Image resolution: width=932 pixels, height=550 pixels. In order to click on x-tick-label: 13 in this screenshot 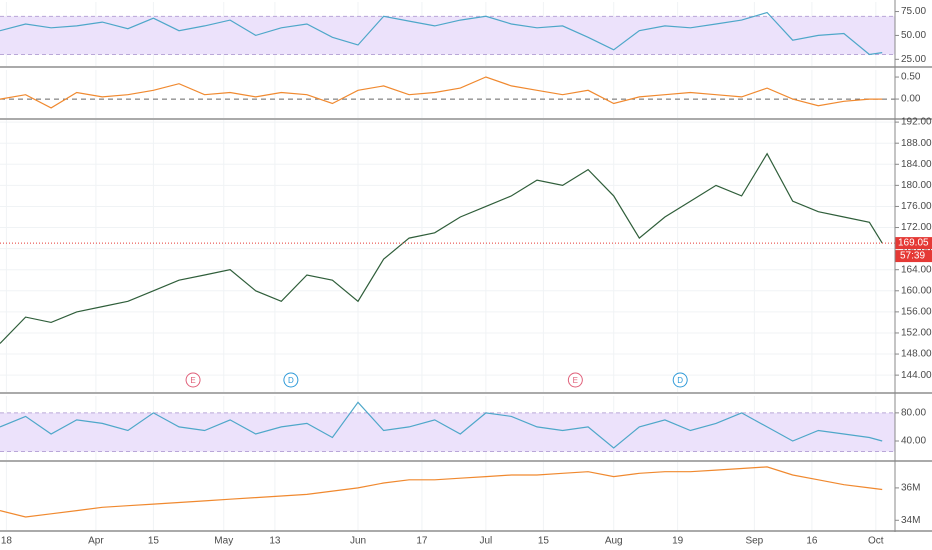, I will do `click(275, 541)`.